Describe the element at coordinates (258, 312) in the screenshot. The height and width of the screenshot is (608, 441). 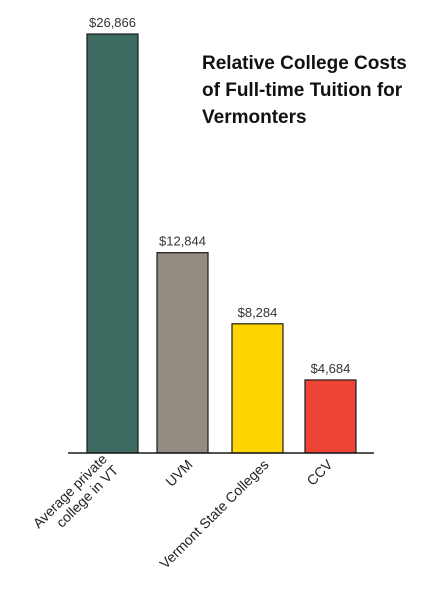
I see `value-label-3: $8,284` at that location.